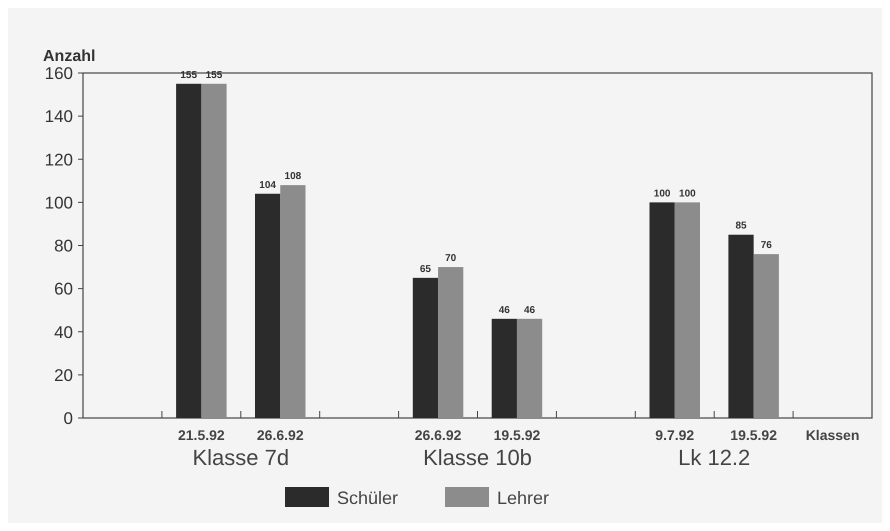 The image size is (890, 531). I want to click on y-tick-label: 100, so click(58, 202).